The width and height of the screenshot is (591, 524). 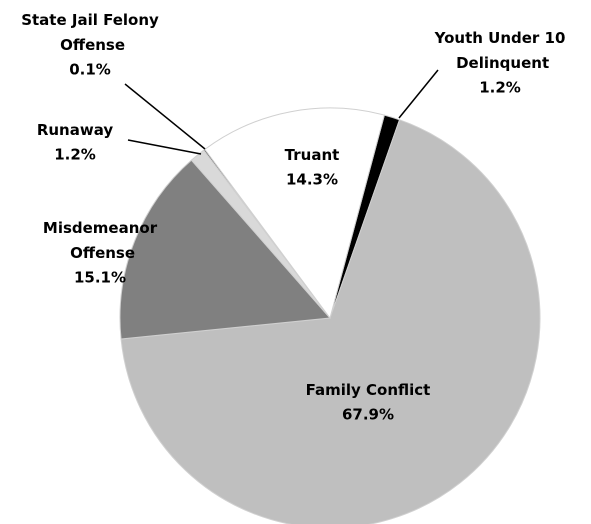 I want to click on label-line: State Jail Felony, so click(x=90, y=20).